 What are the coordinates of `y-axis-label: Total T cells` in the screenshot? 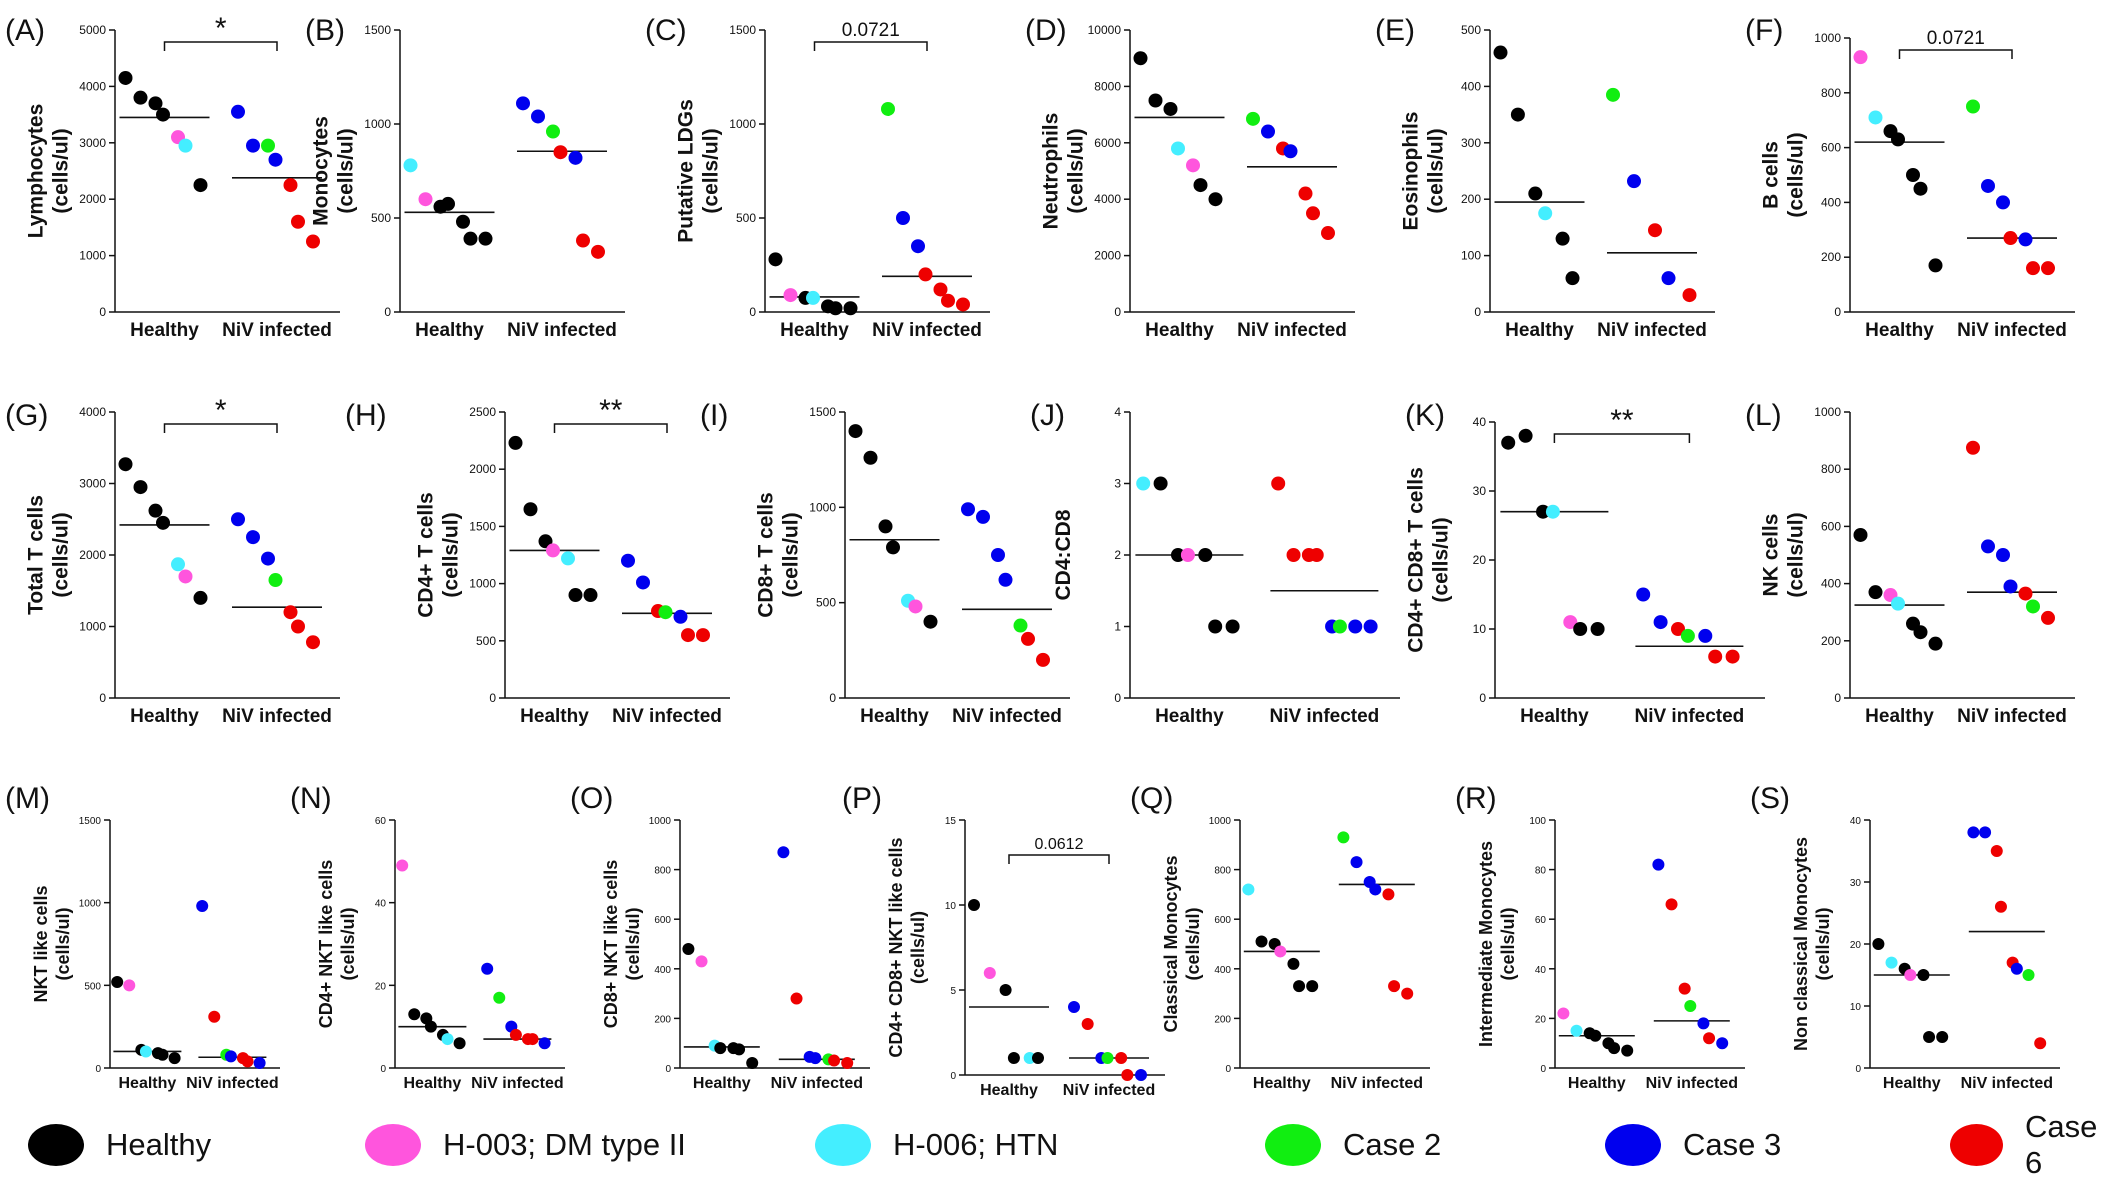 It's located at (36, 555).